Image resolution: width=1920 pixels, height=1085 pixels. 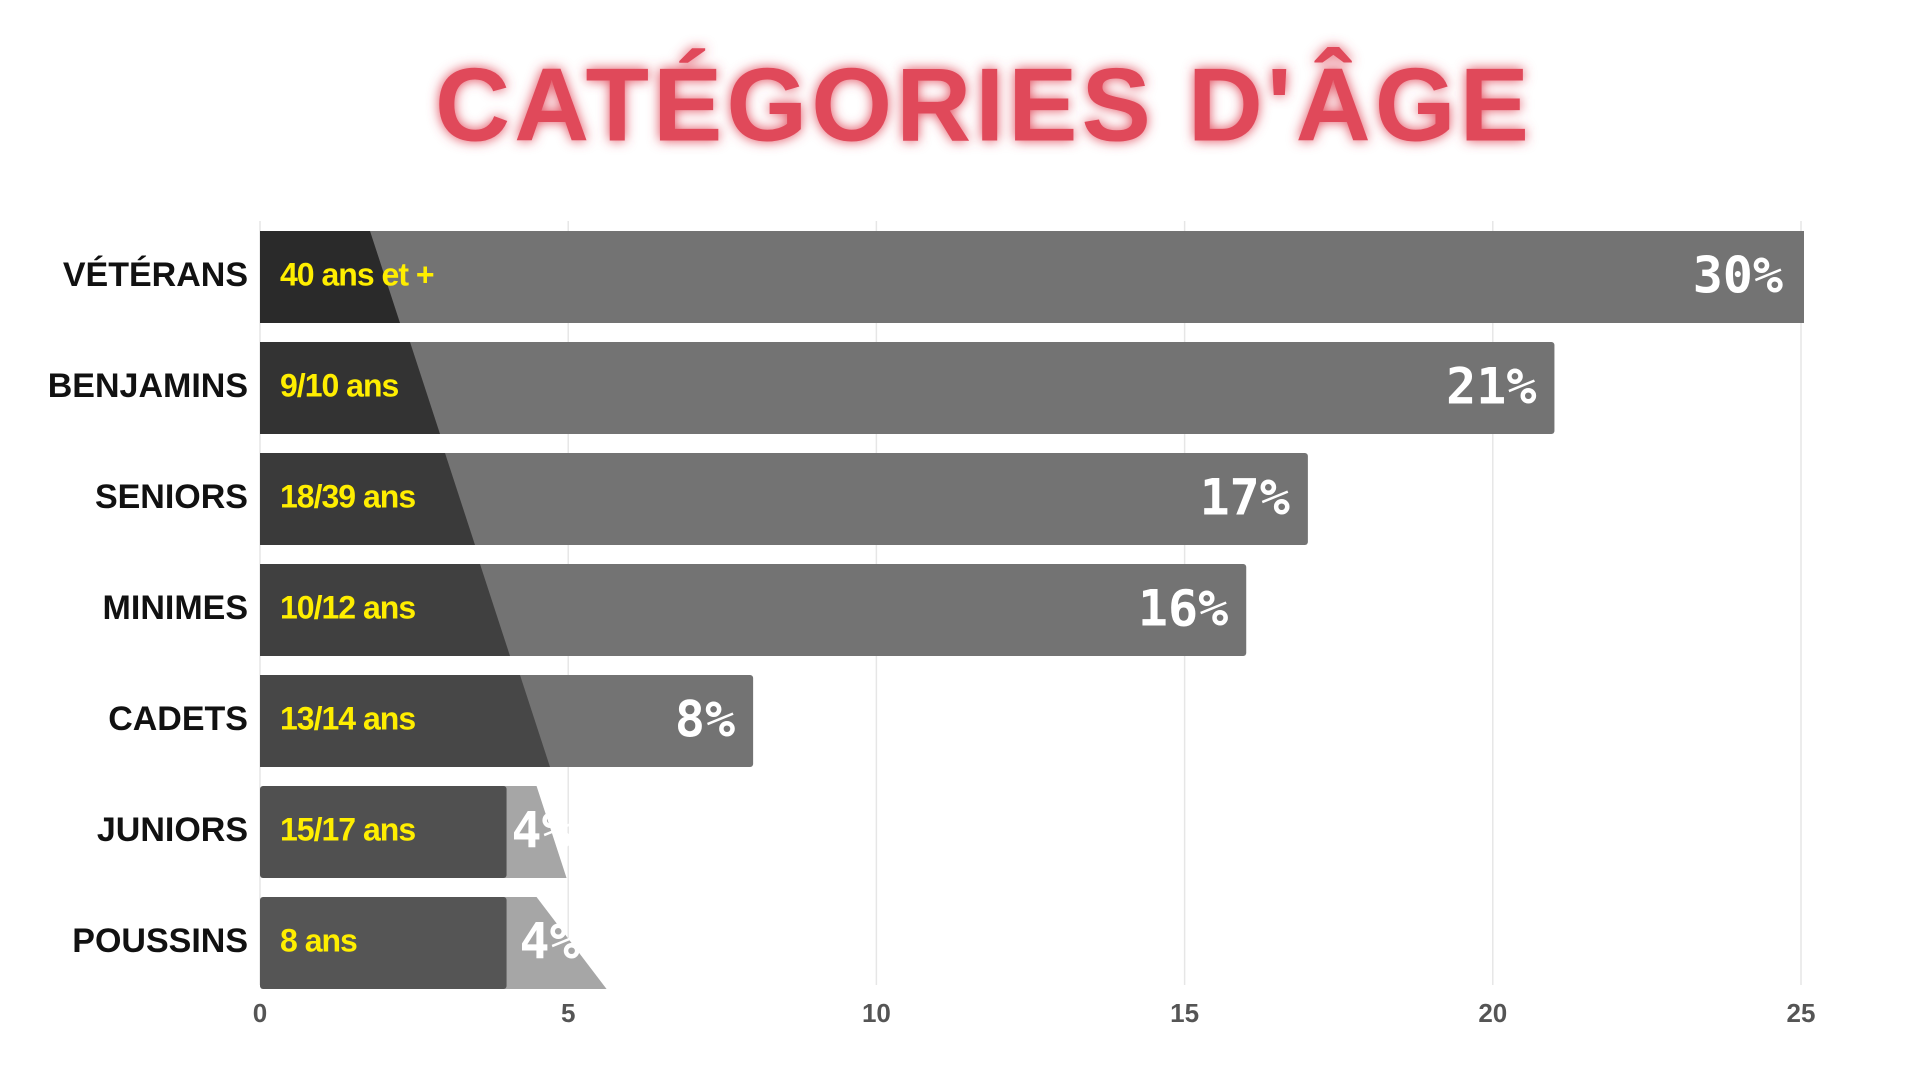 What do you see at coordinates (984, 105) in the screenshot?
I see `chart-title: CATÉGORIES D'ÂGE` at bounding box center [984, 105].